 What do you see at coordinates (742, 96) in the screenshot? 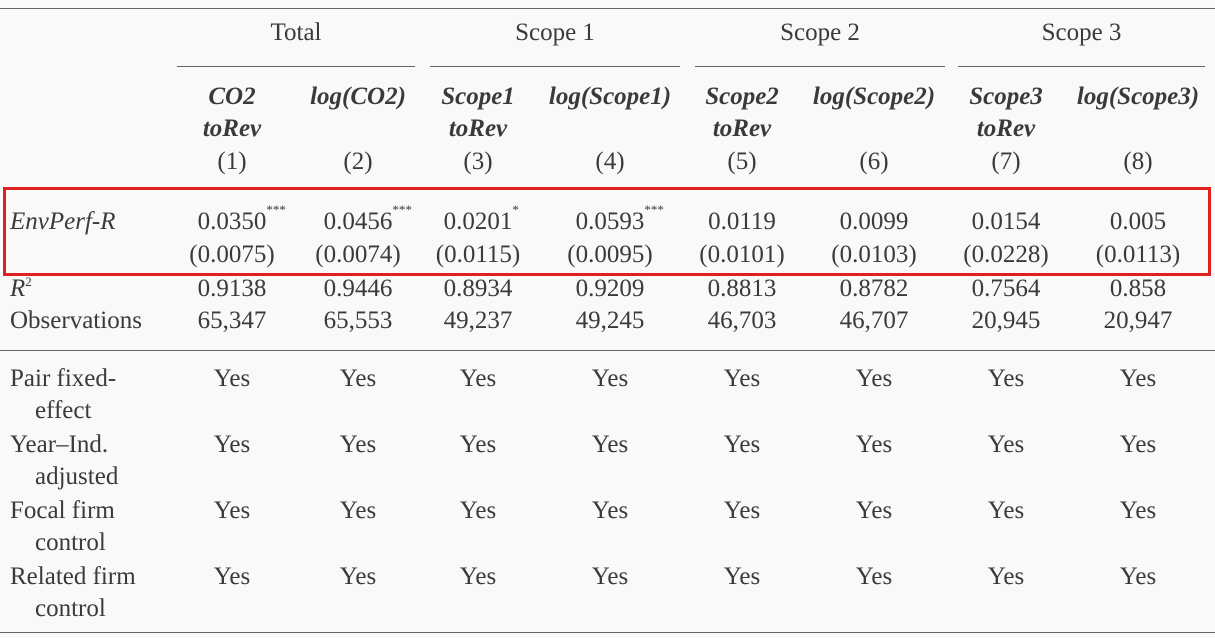
I see `column-name: Scope2` at bounding box center [742, 96].